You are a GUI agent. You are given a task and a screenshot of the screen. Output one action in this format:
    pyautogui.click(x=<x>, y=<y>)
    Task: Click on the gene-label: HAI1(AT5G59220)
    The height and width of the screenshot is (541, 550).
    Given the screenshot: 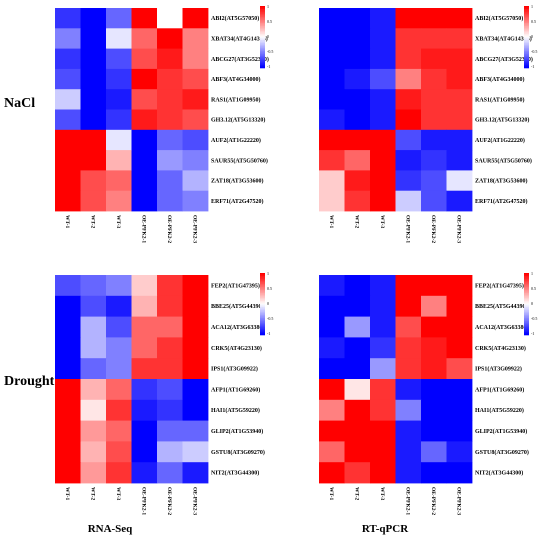 What is the action you would take?
    pyautogui.click(x=235, y=410)
    